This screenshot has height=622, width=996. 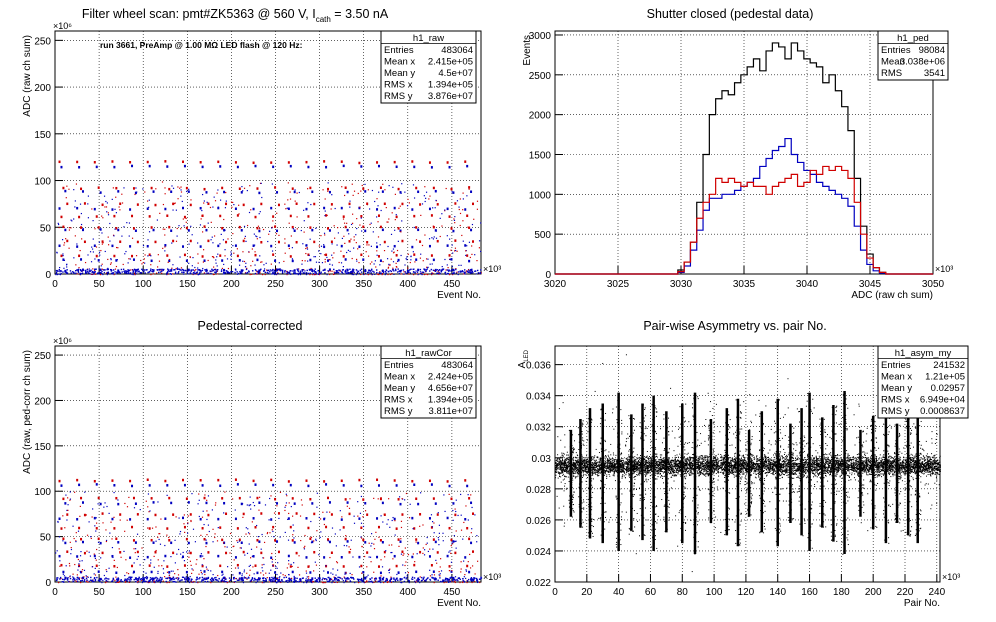 I want to click on y-axis-label: ADC (raw ch sum), so click(x=27, y=76).